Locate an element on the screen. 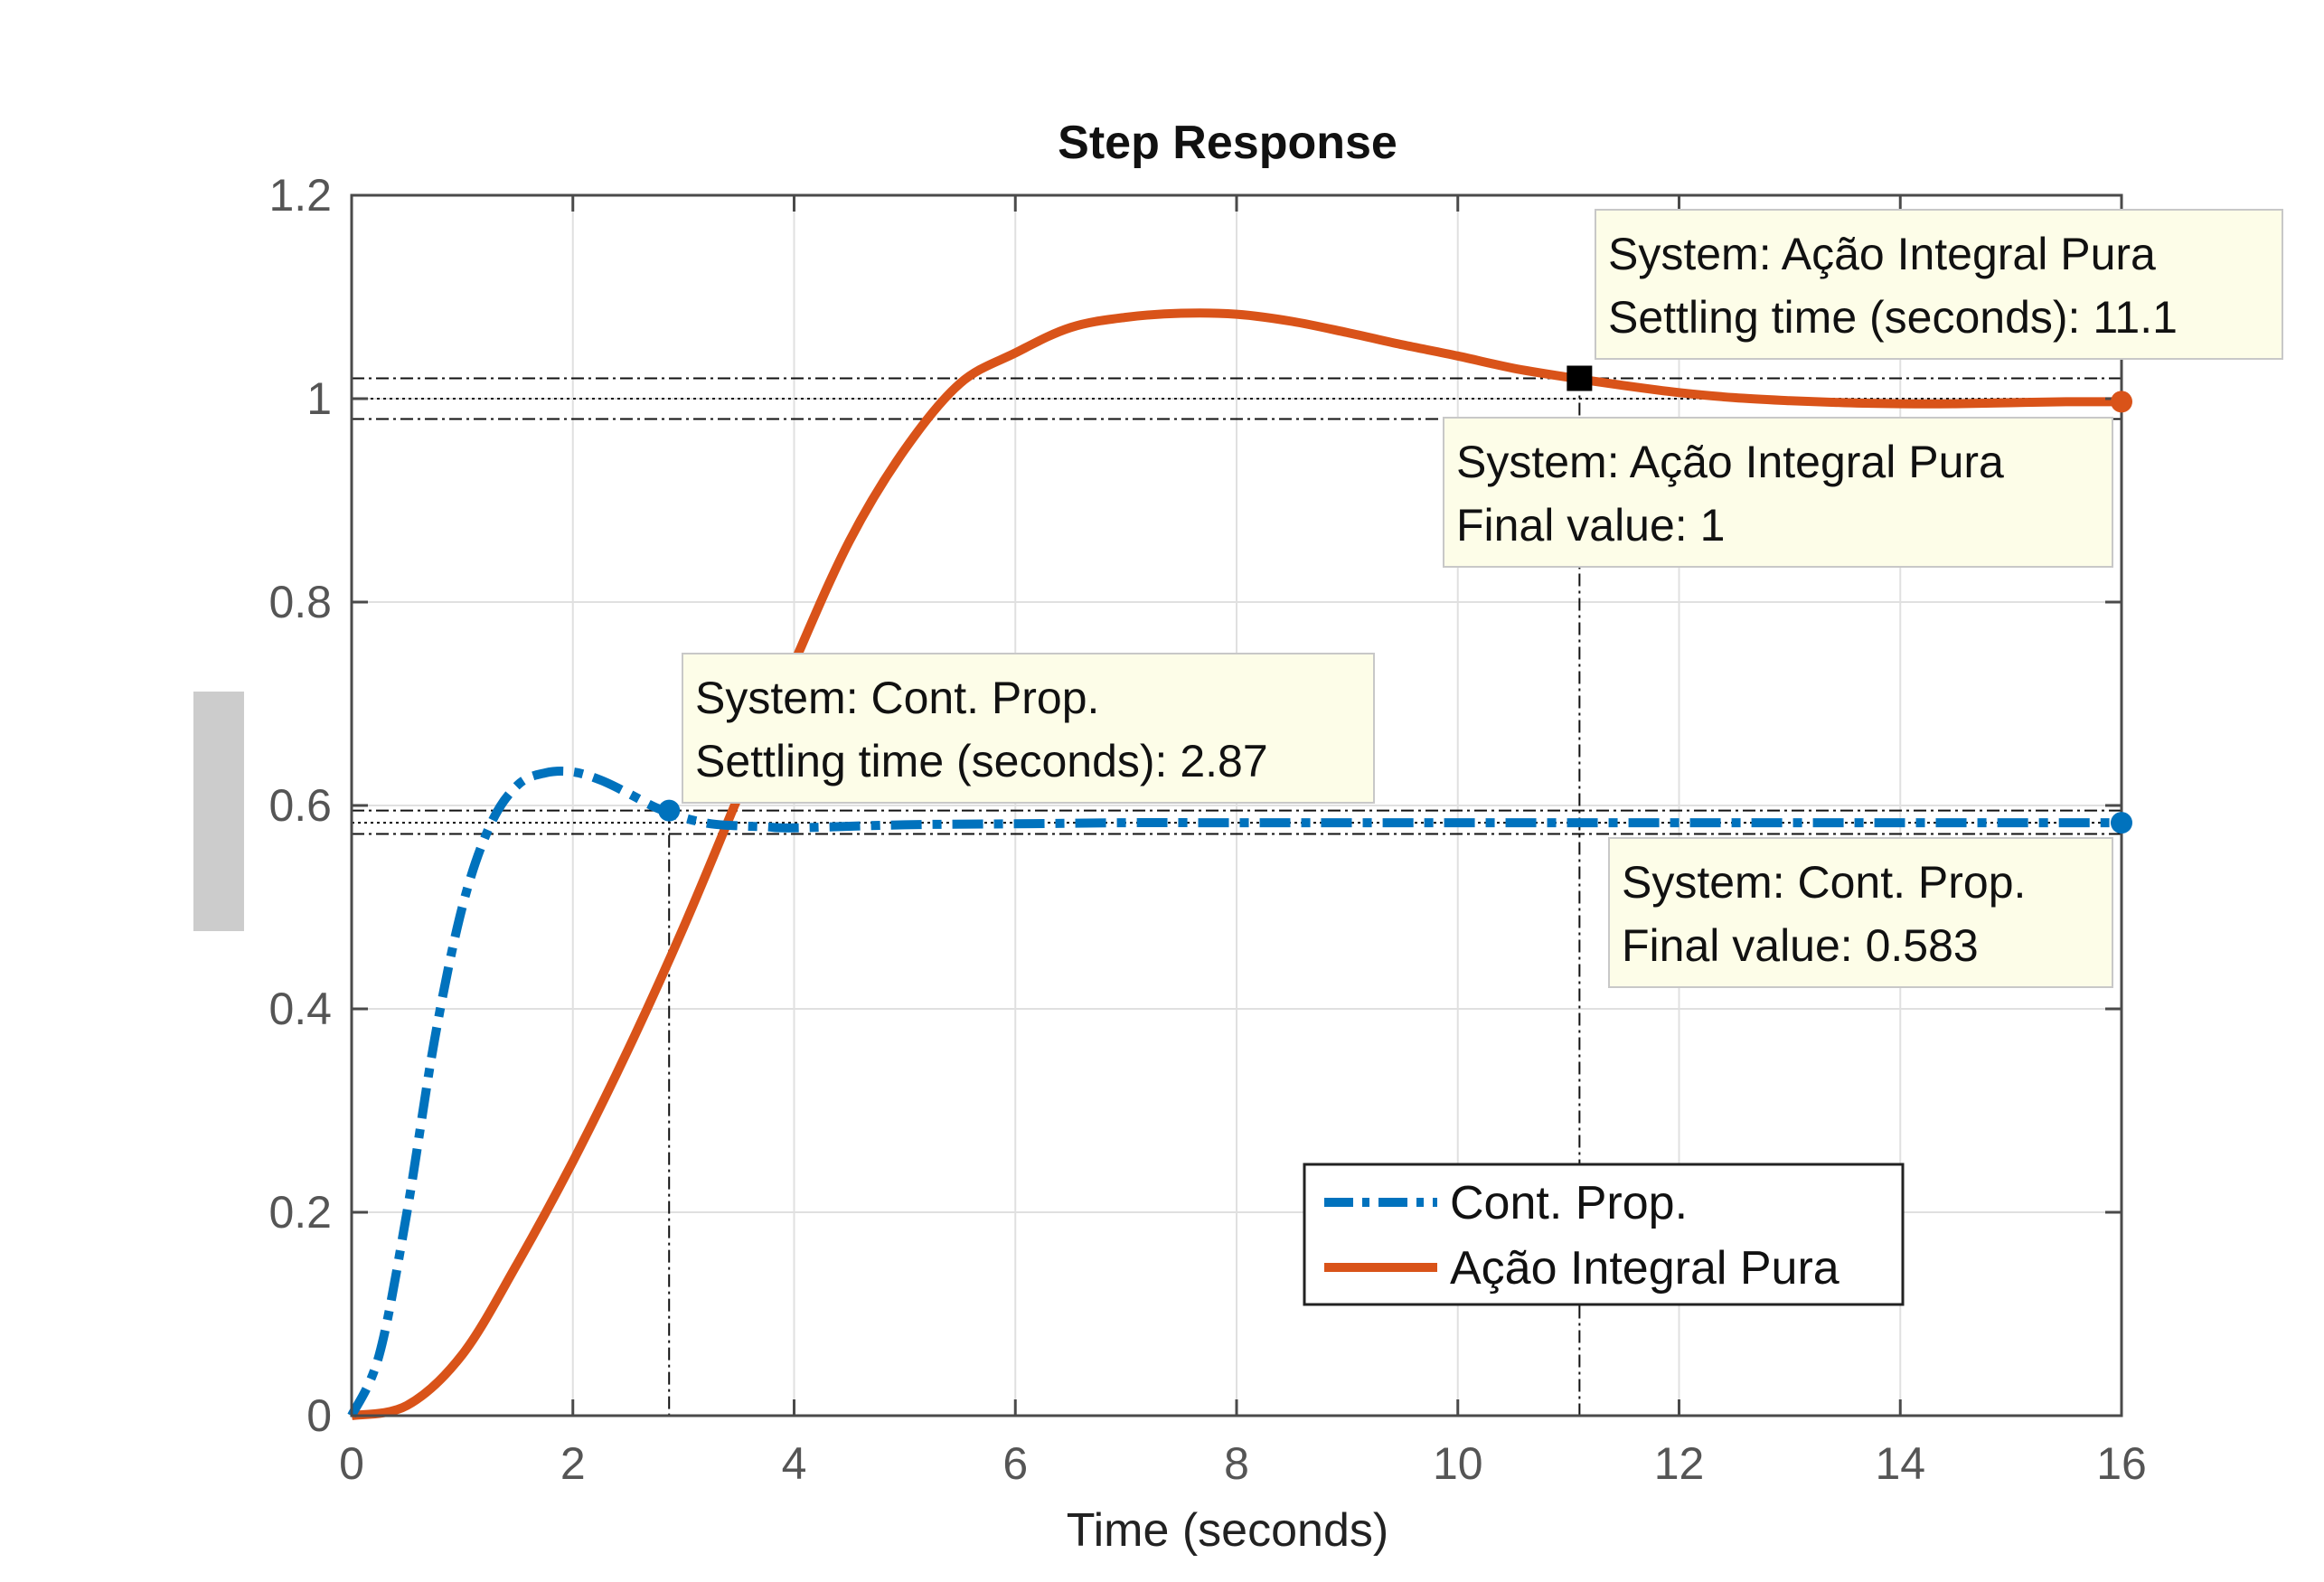 The width and height of the screenshot is (2324, 1582). x-tick-label: 10 is located at coordinates (1458, 1463).